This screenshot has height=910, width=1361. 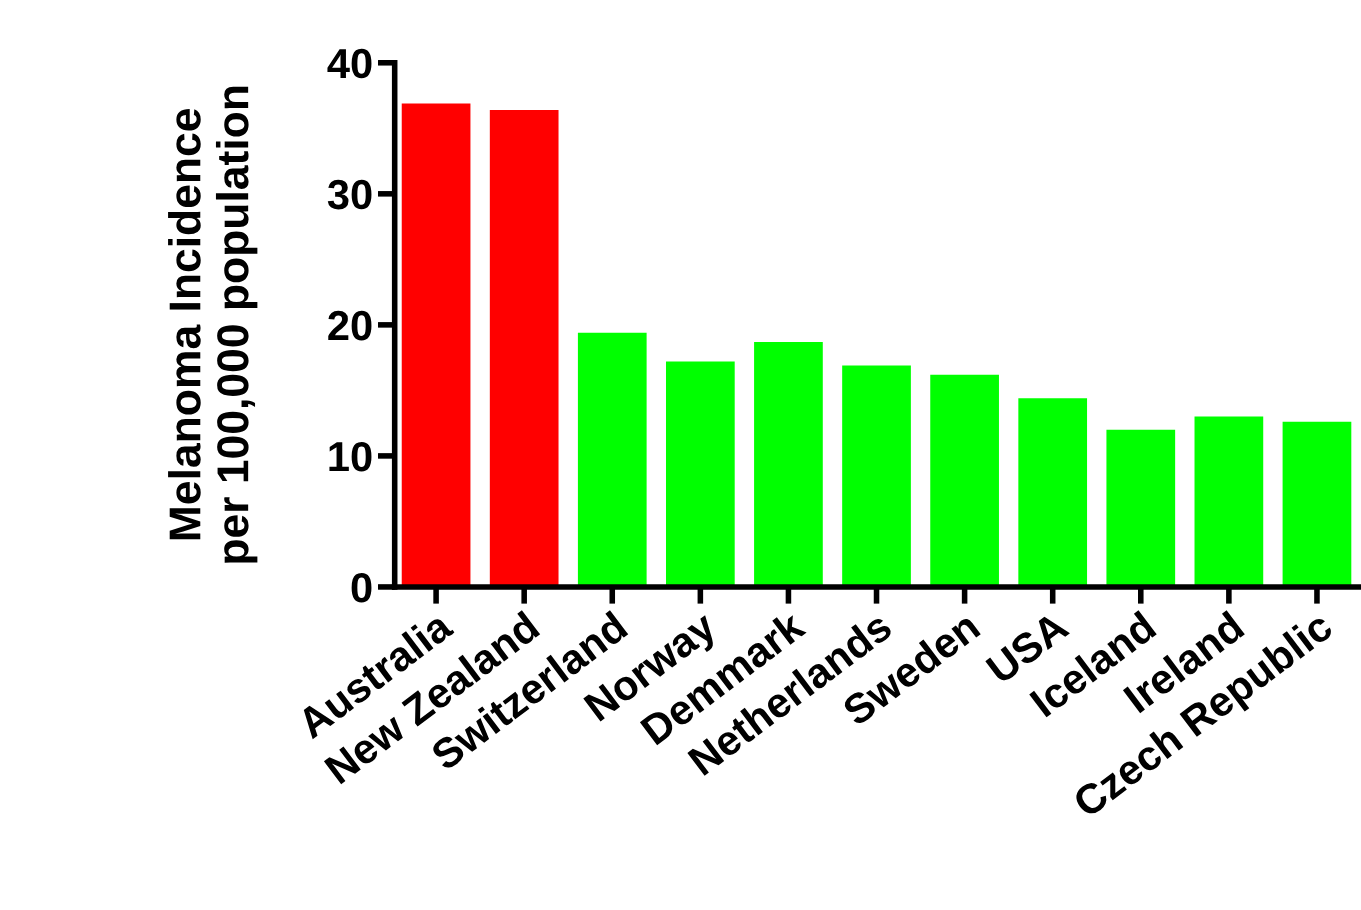 What do you see at coordinates (350, 325) in the screenshot?
I see `y-tick-label: 20` at bounding box center [350, 325].